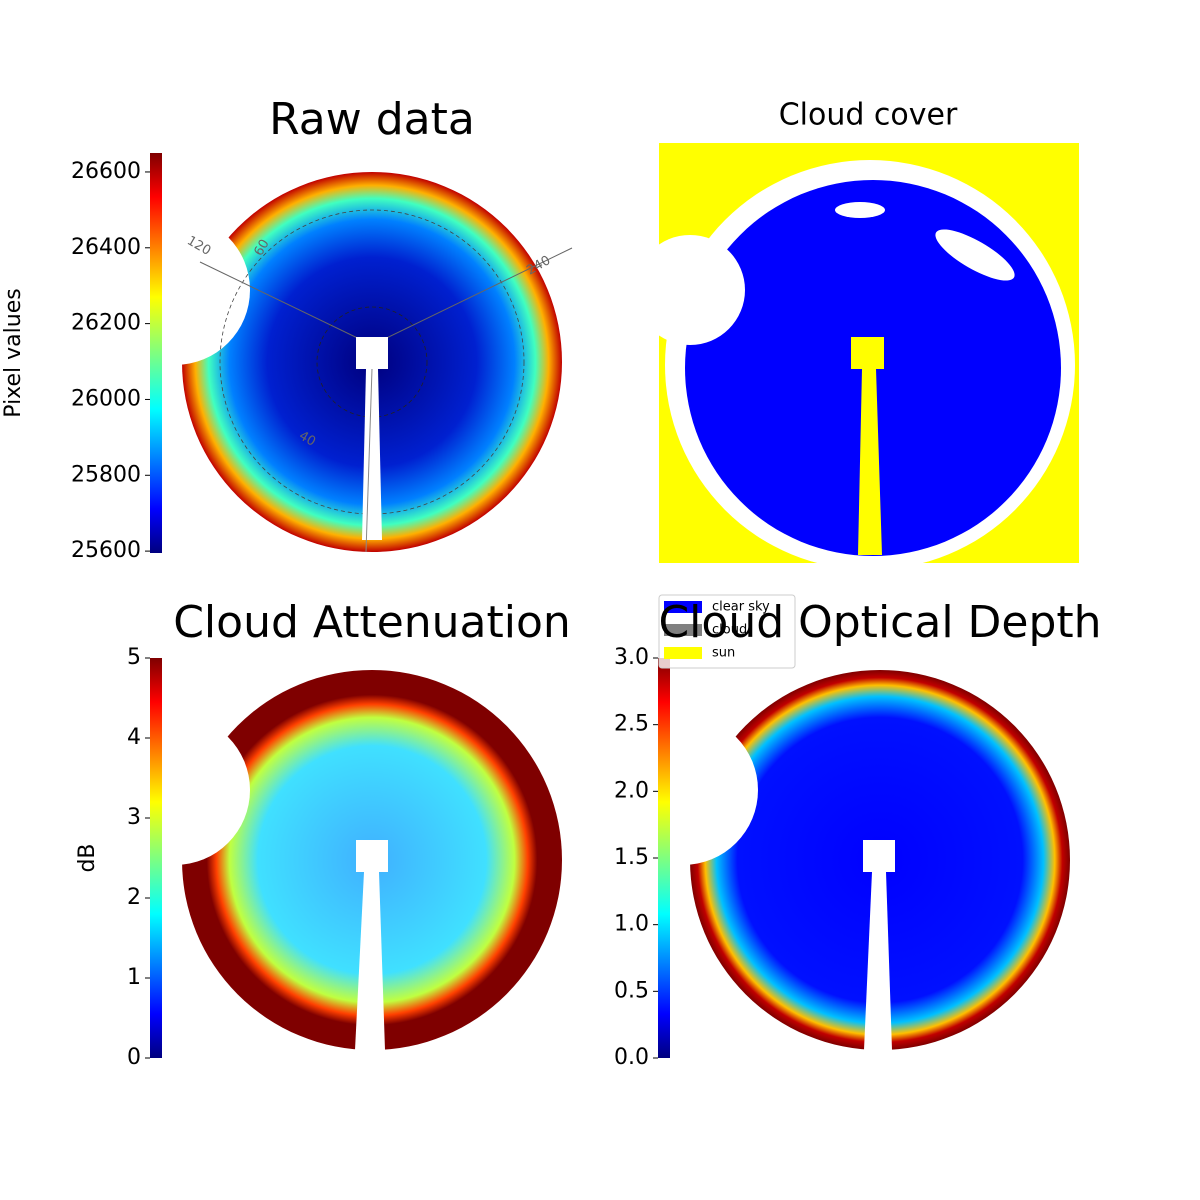 Image resolution: width=1200 pixels, height=1200 pixels. What do you see at coordinates (729, 630) in the screenshot?
I see `legend-label: cloud` at bounding box center [729, 630].